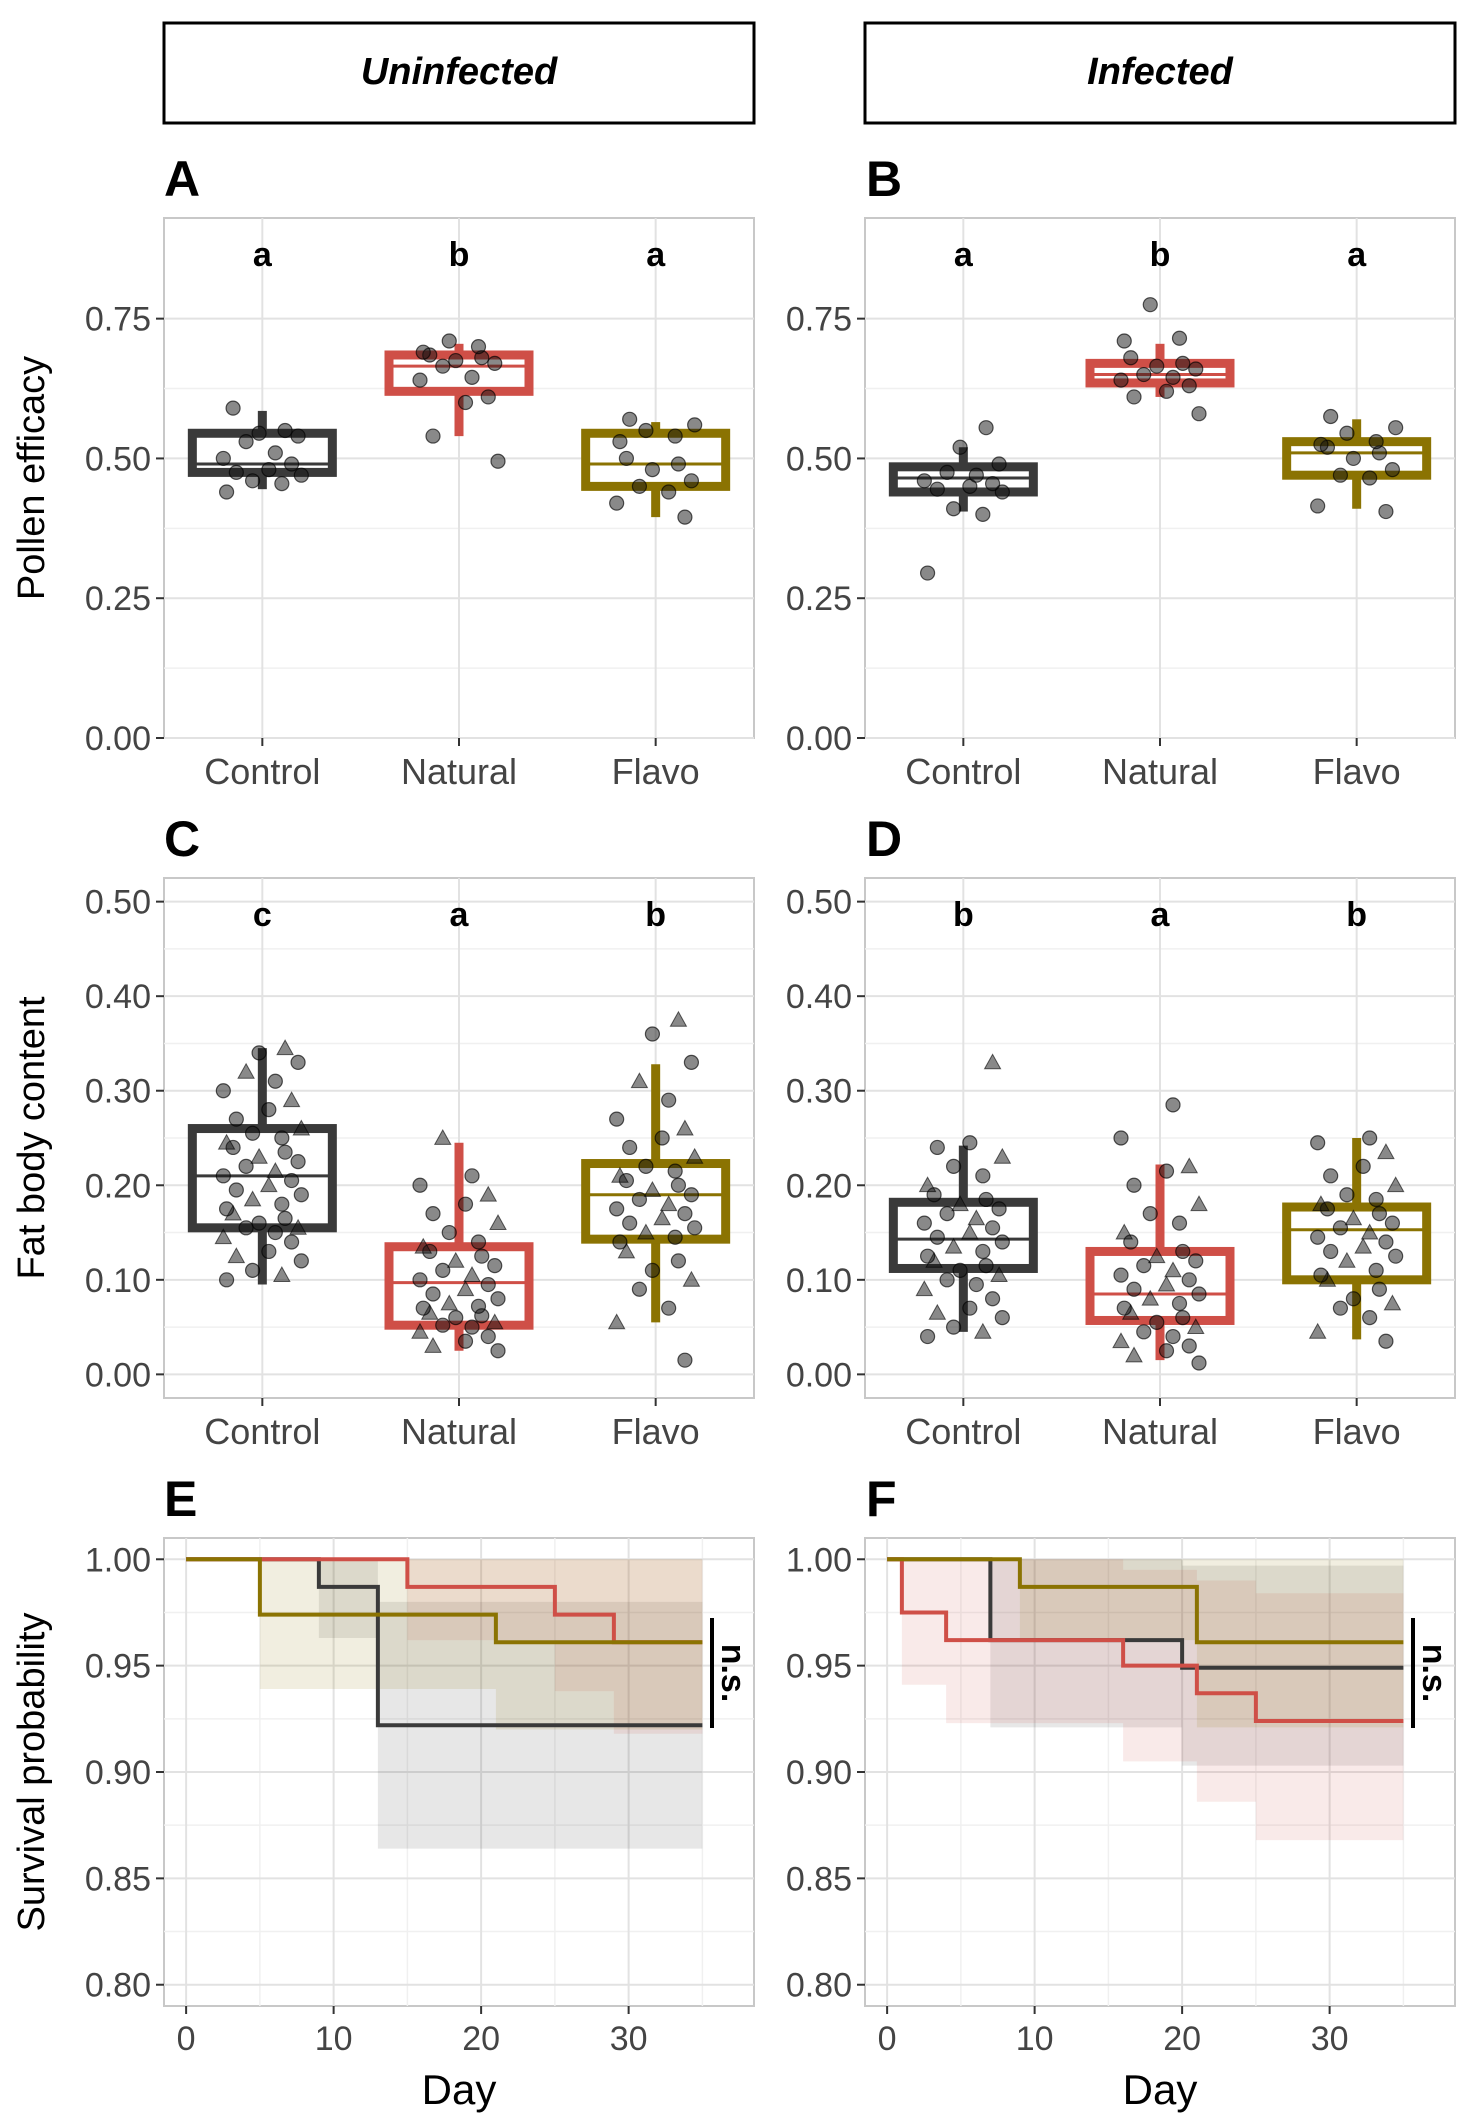 The width and height of the screenshot is (1475, 2128). I want to click on x-tick-label: 30, so click(1330, 2039).